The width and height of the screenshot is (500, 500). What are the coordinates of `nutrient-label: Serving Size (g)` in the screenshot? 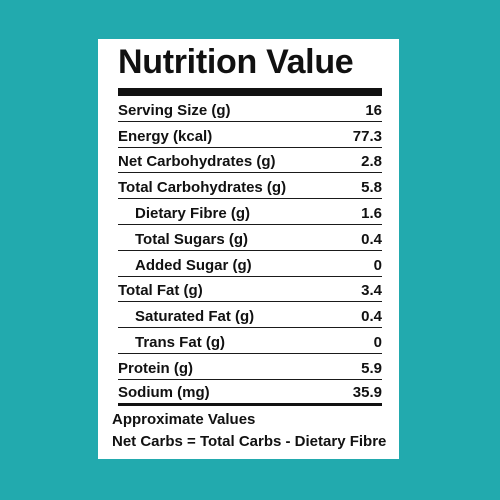 It's located at (174, 110).